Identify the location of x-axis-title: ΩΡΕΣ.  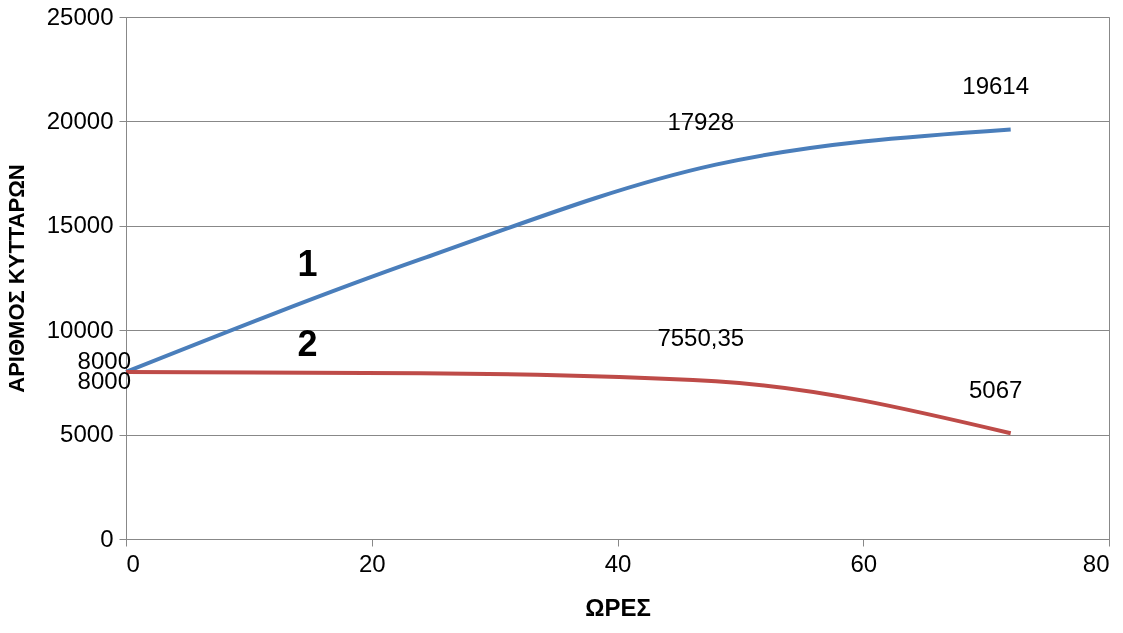
(618, 607).